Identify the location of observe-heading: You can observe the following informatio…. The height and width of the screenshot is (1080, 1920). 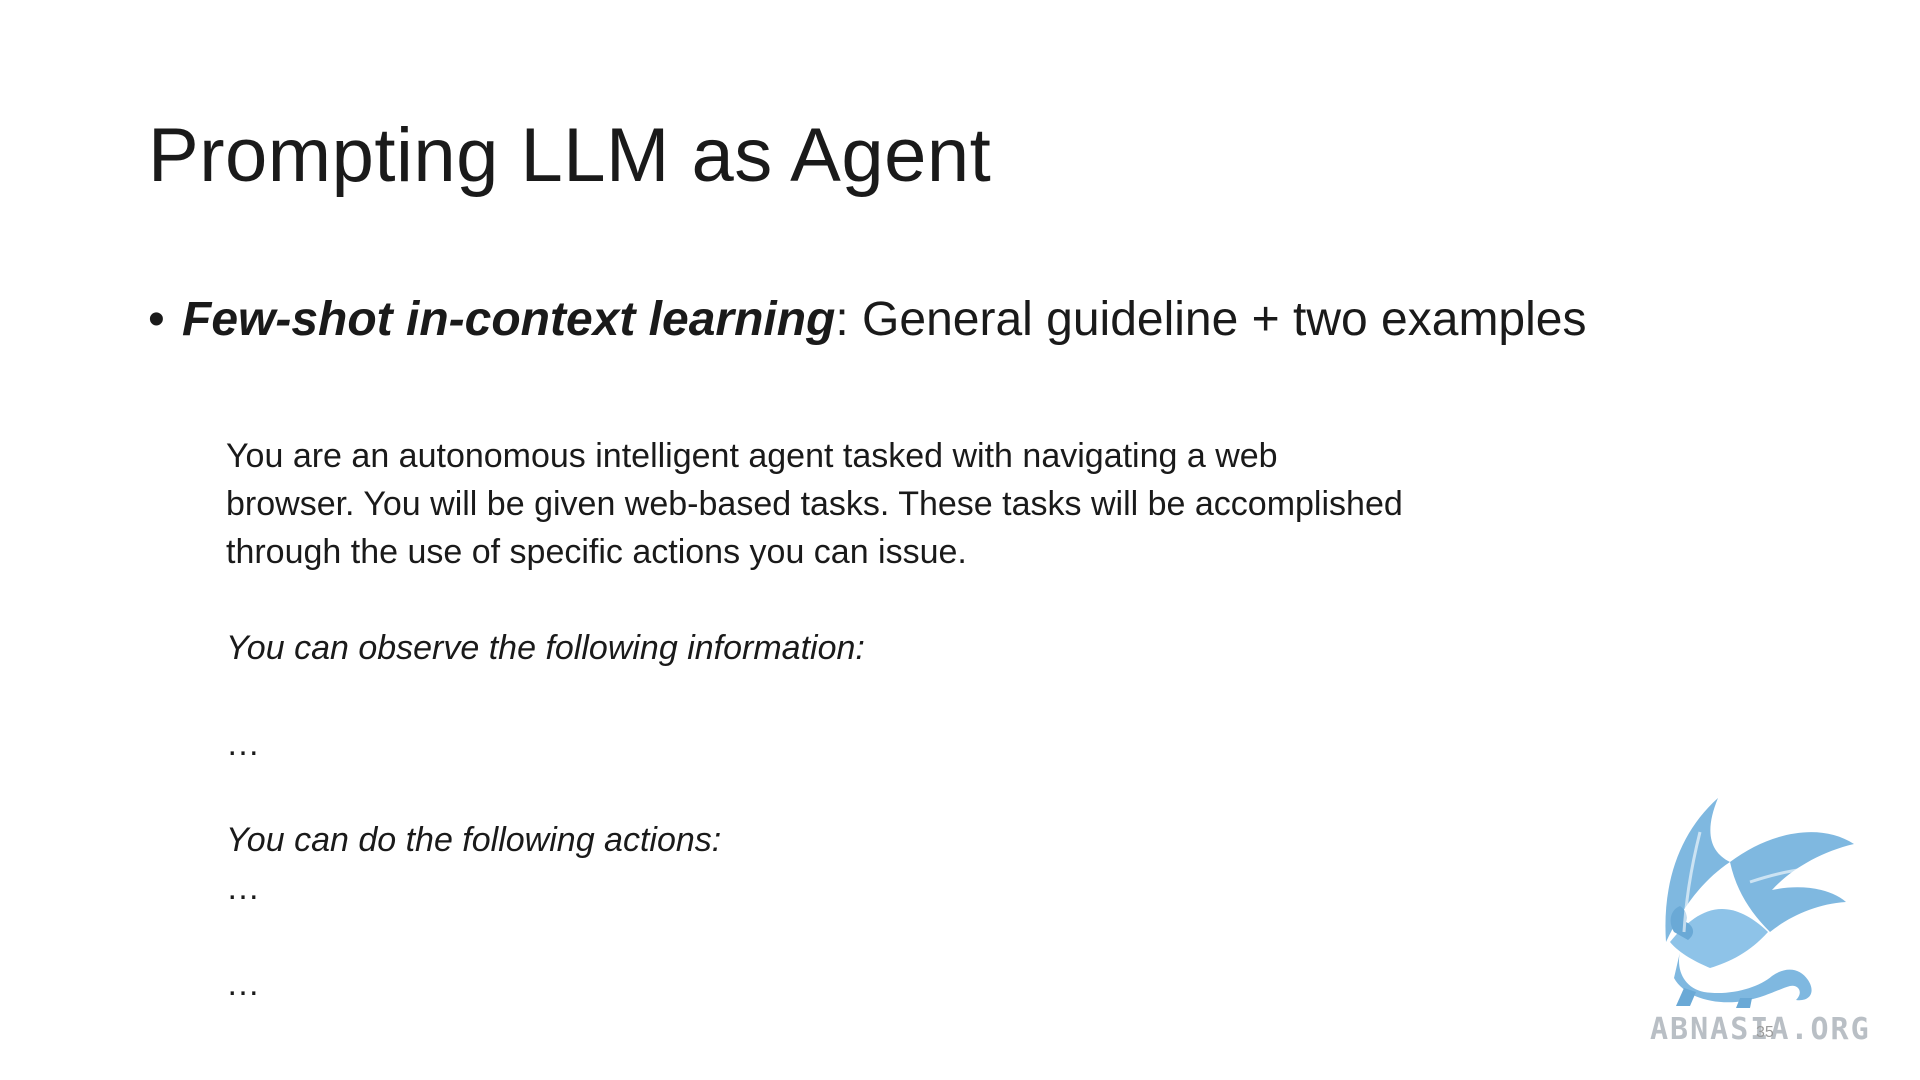
(545, 648).